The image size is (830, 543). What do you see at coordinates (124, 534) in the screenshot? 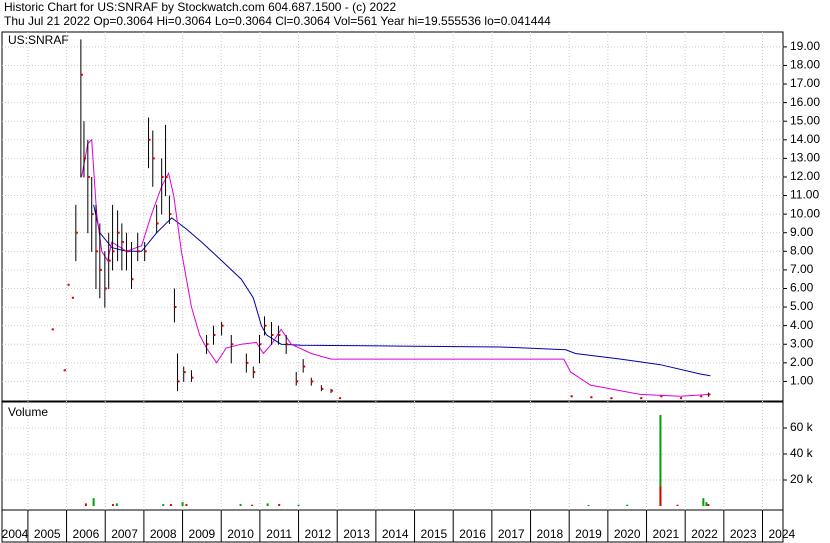
I see `x-tick-label: 2007` at bounding box center [124, 534].